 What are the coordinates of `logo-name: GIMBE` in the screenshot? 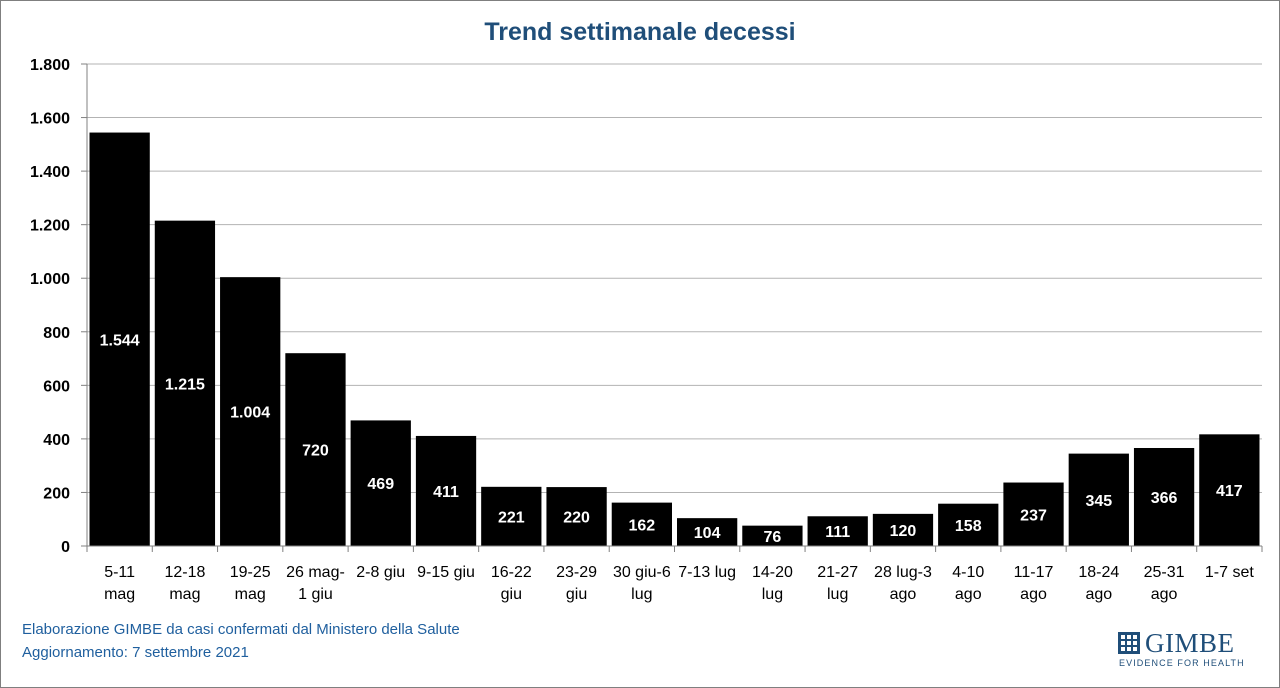 It's located at (1190, 643).